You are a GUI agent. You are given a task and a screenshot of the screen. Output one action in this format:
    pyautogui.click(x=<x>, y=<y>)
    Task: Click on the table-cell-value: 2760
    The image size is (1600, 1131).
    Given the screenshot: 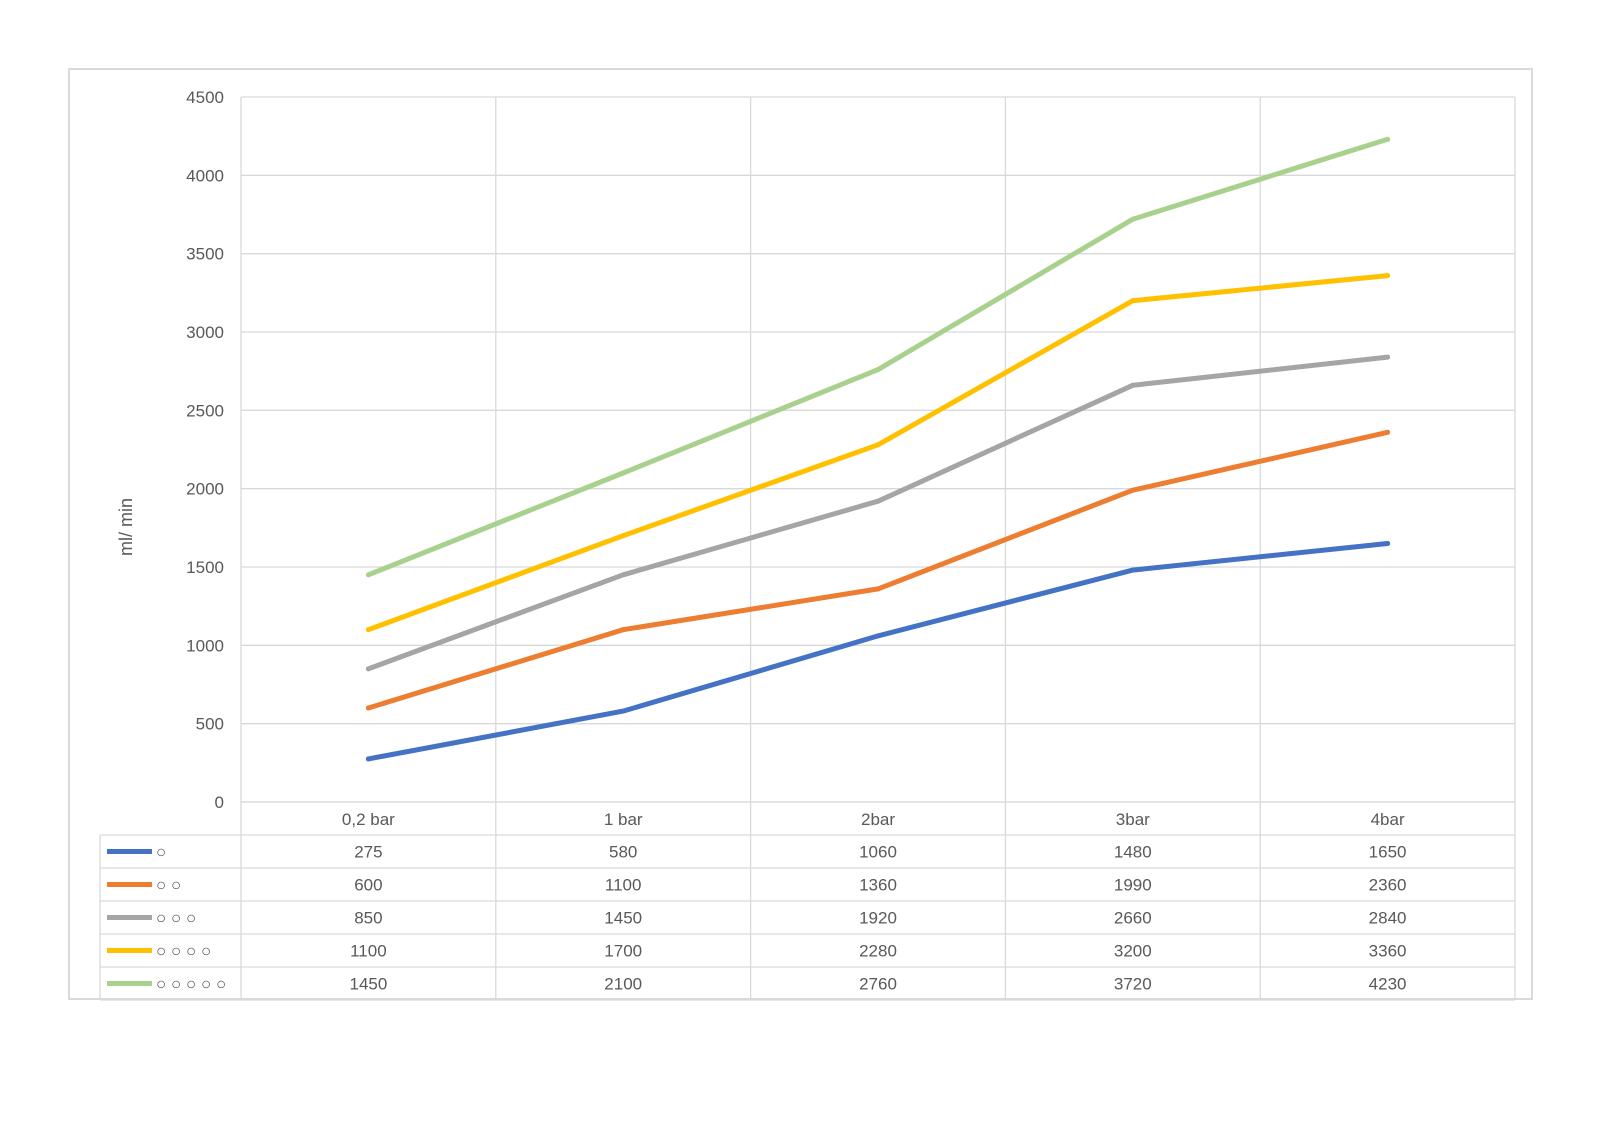 What is the action you would take?
    pyautogui.click(x=878, y=984)
    